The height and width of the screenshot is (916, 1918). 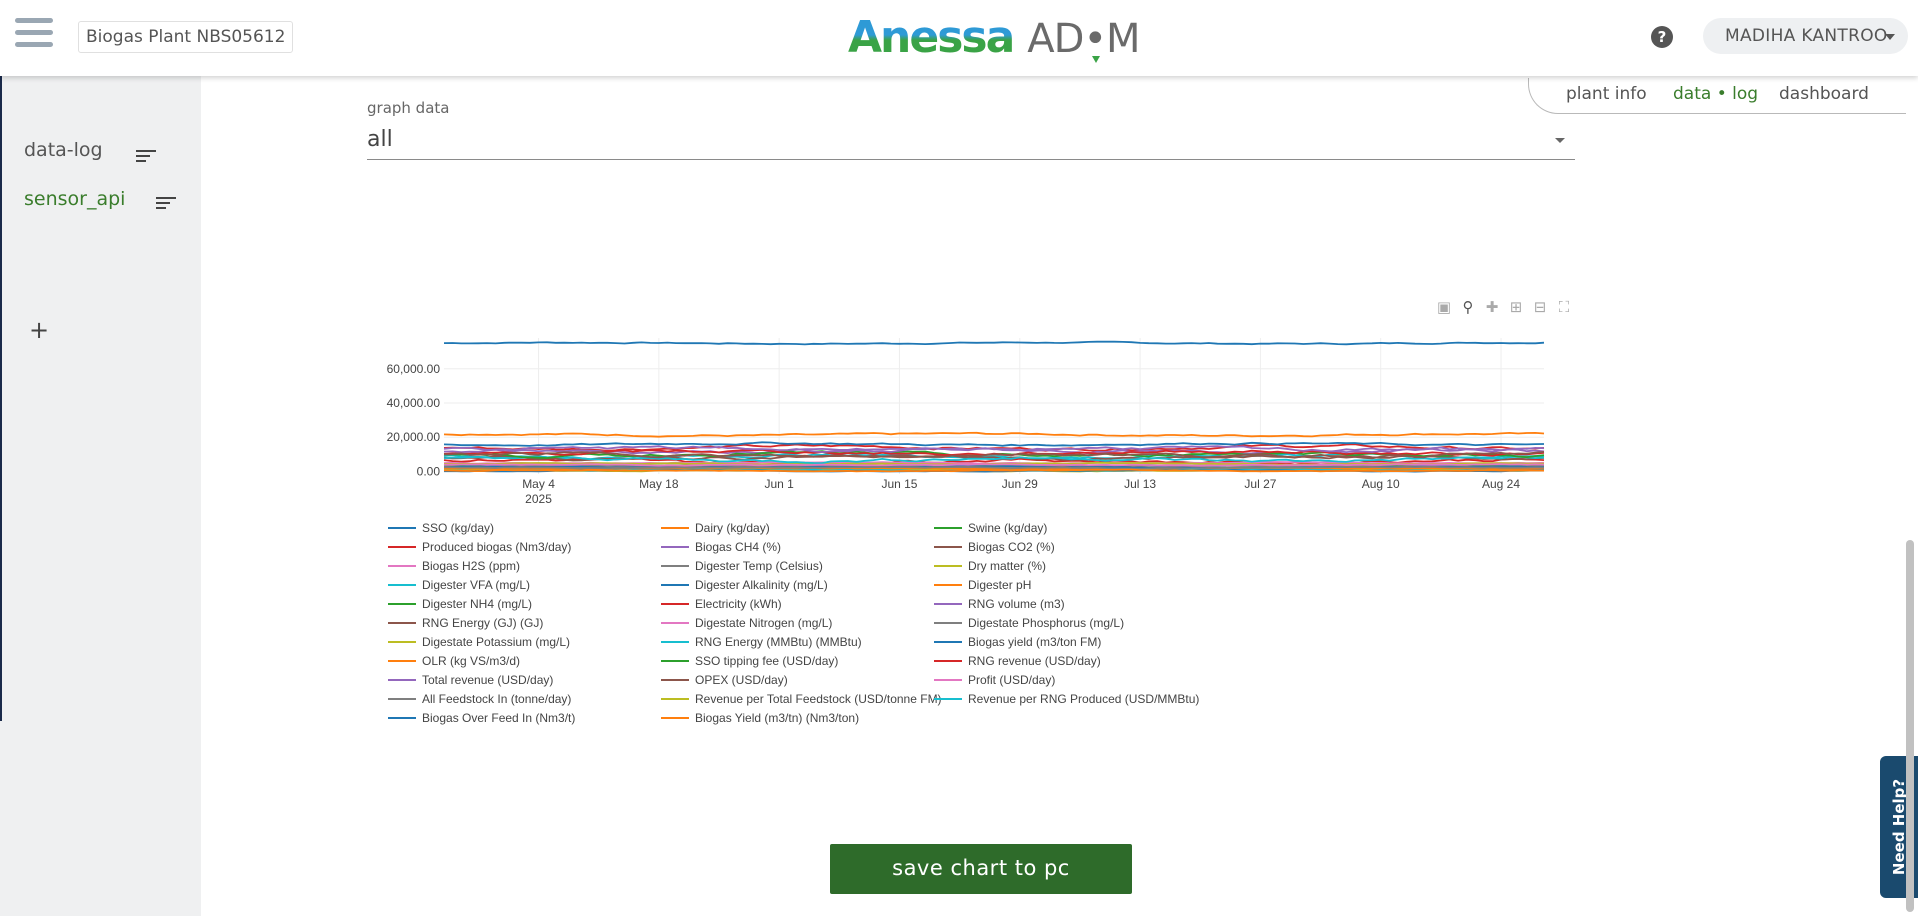 What do you see at coordinates (429, 471) in the screenshot?
I see `y-tick-label: 0.00` at bounding box center [429, 471].